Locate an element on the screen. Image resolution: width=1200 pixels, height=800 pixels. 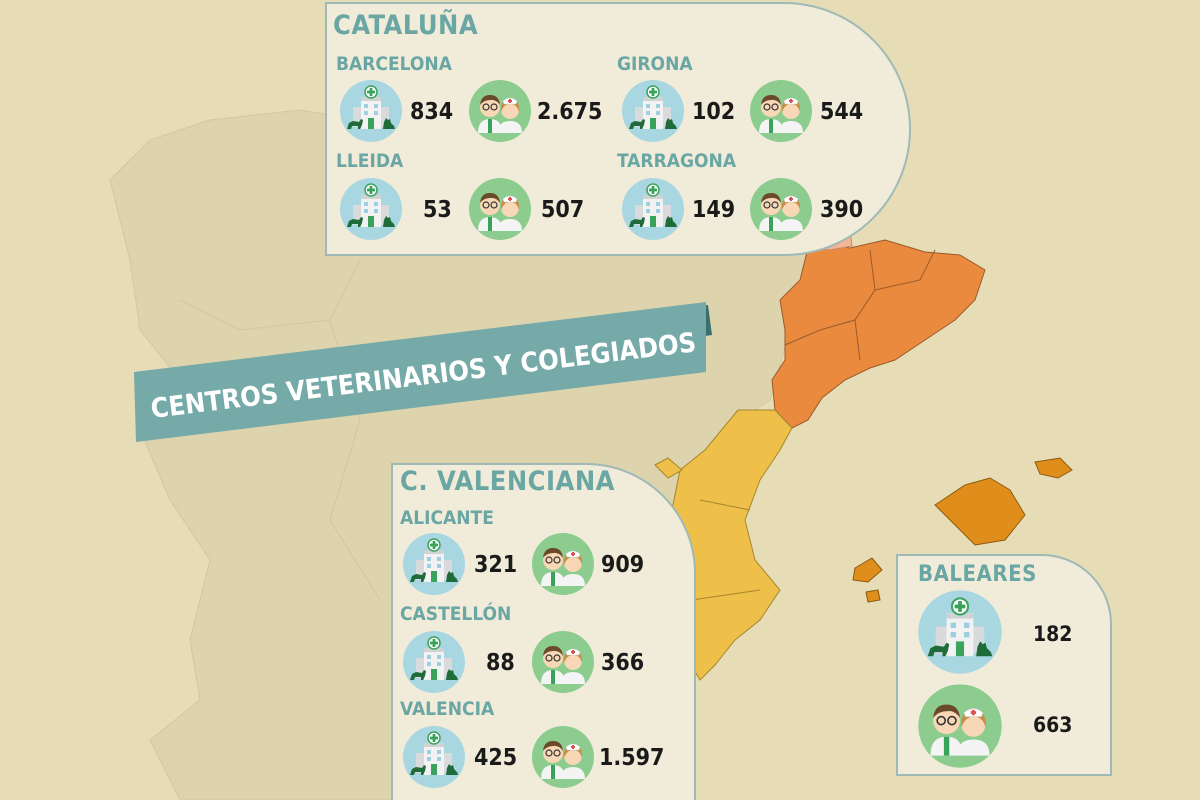
province-label-valencia: VALENCIA is located at coordinates (447, 709).